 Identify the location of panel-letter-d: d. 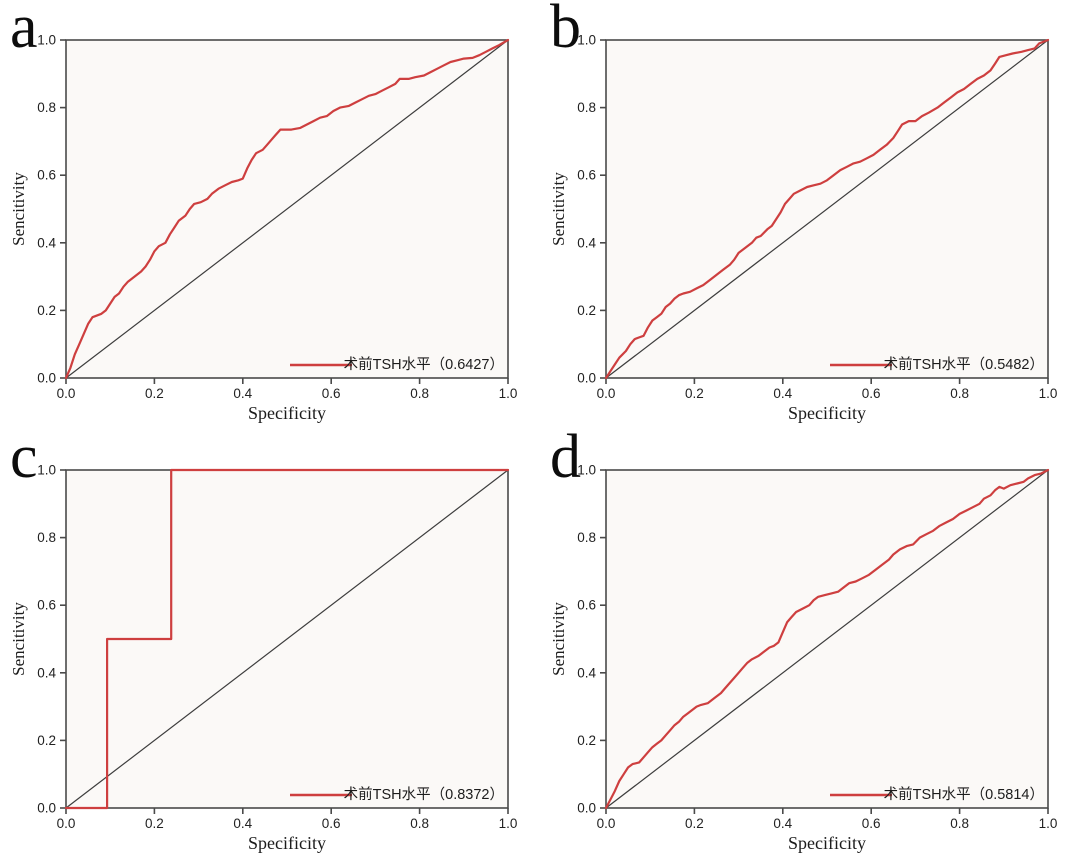
(565, 457).